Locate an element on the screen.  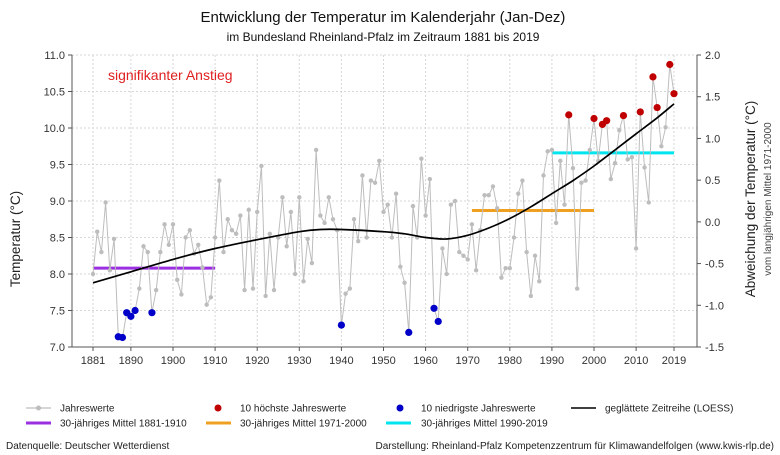
y-tick-label: 7.0 is located at coordinates (57, 348).